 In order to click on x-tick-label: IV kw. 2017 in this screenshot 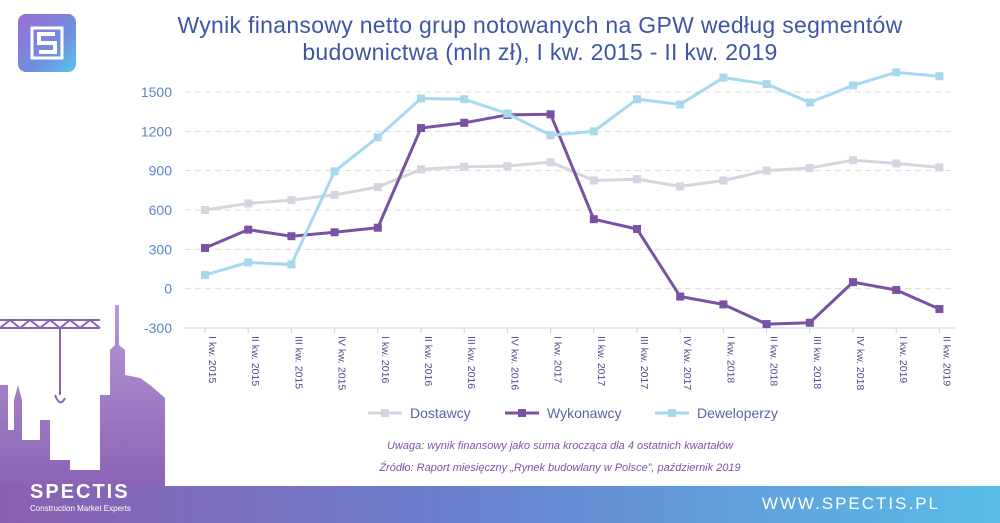, I will do `click(687, 363)`.